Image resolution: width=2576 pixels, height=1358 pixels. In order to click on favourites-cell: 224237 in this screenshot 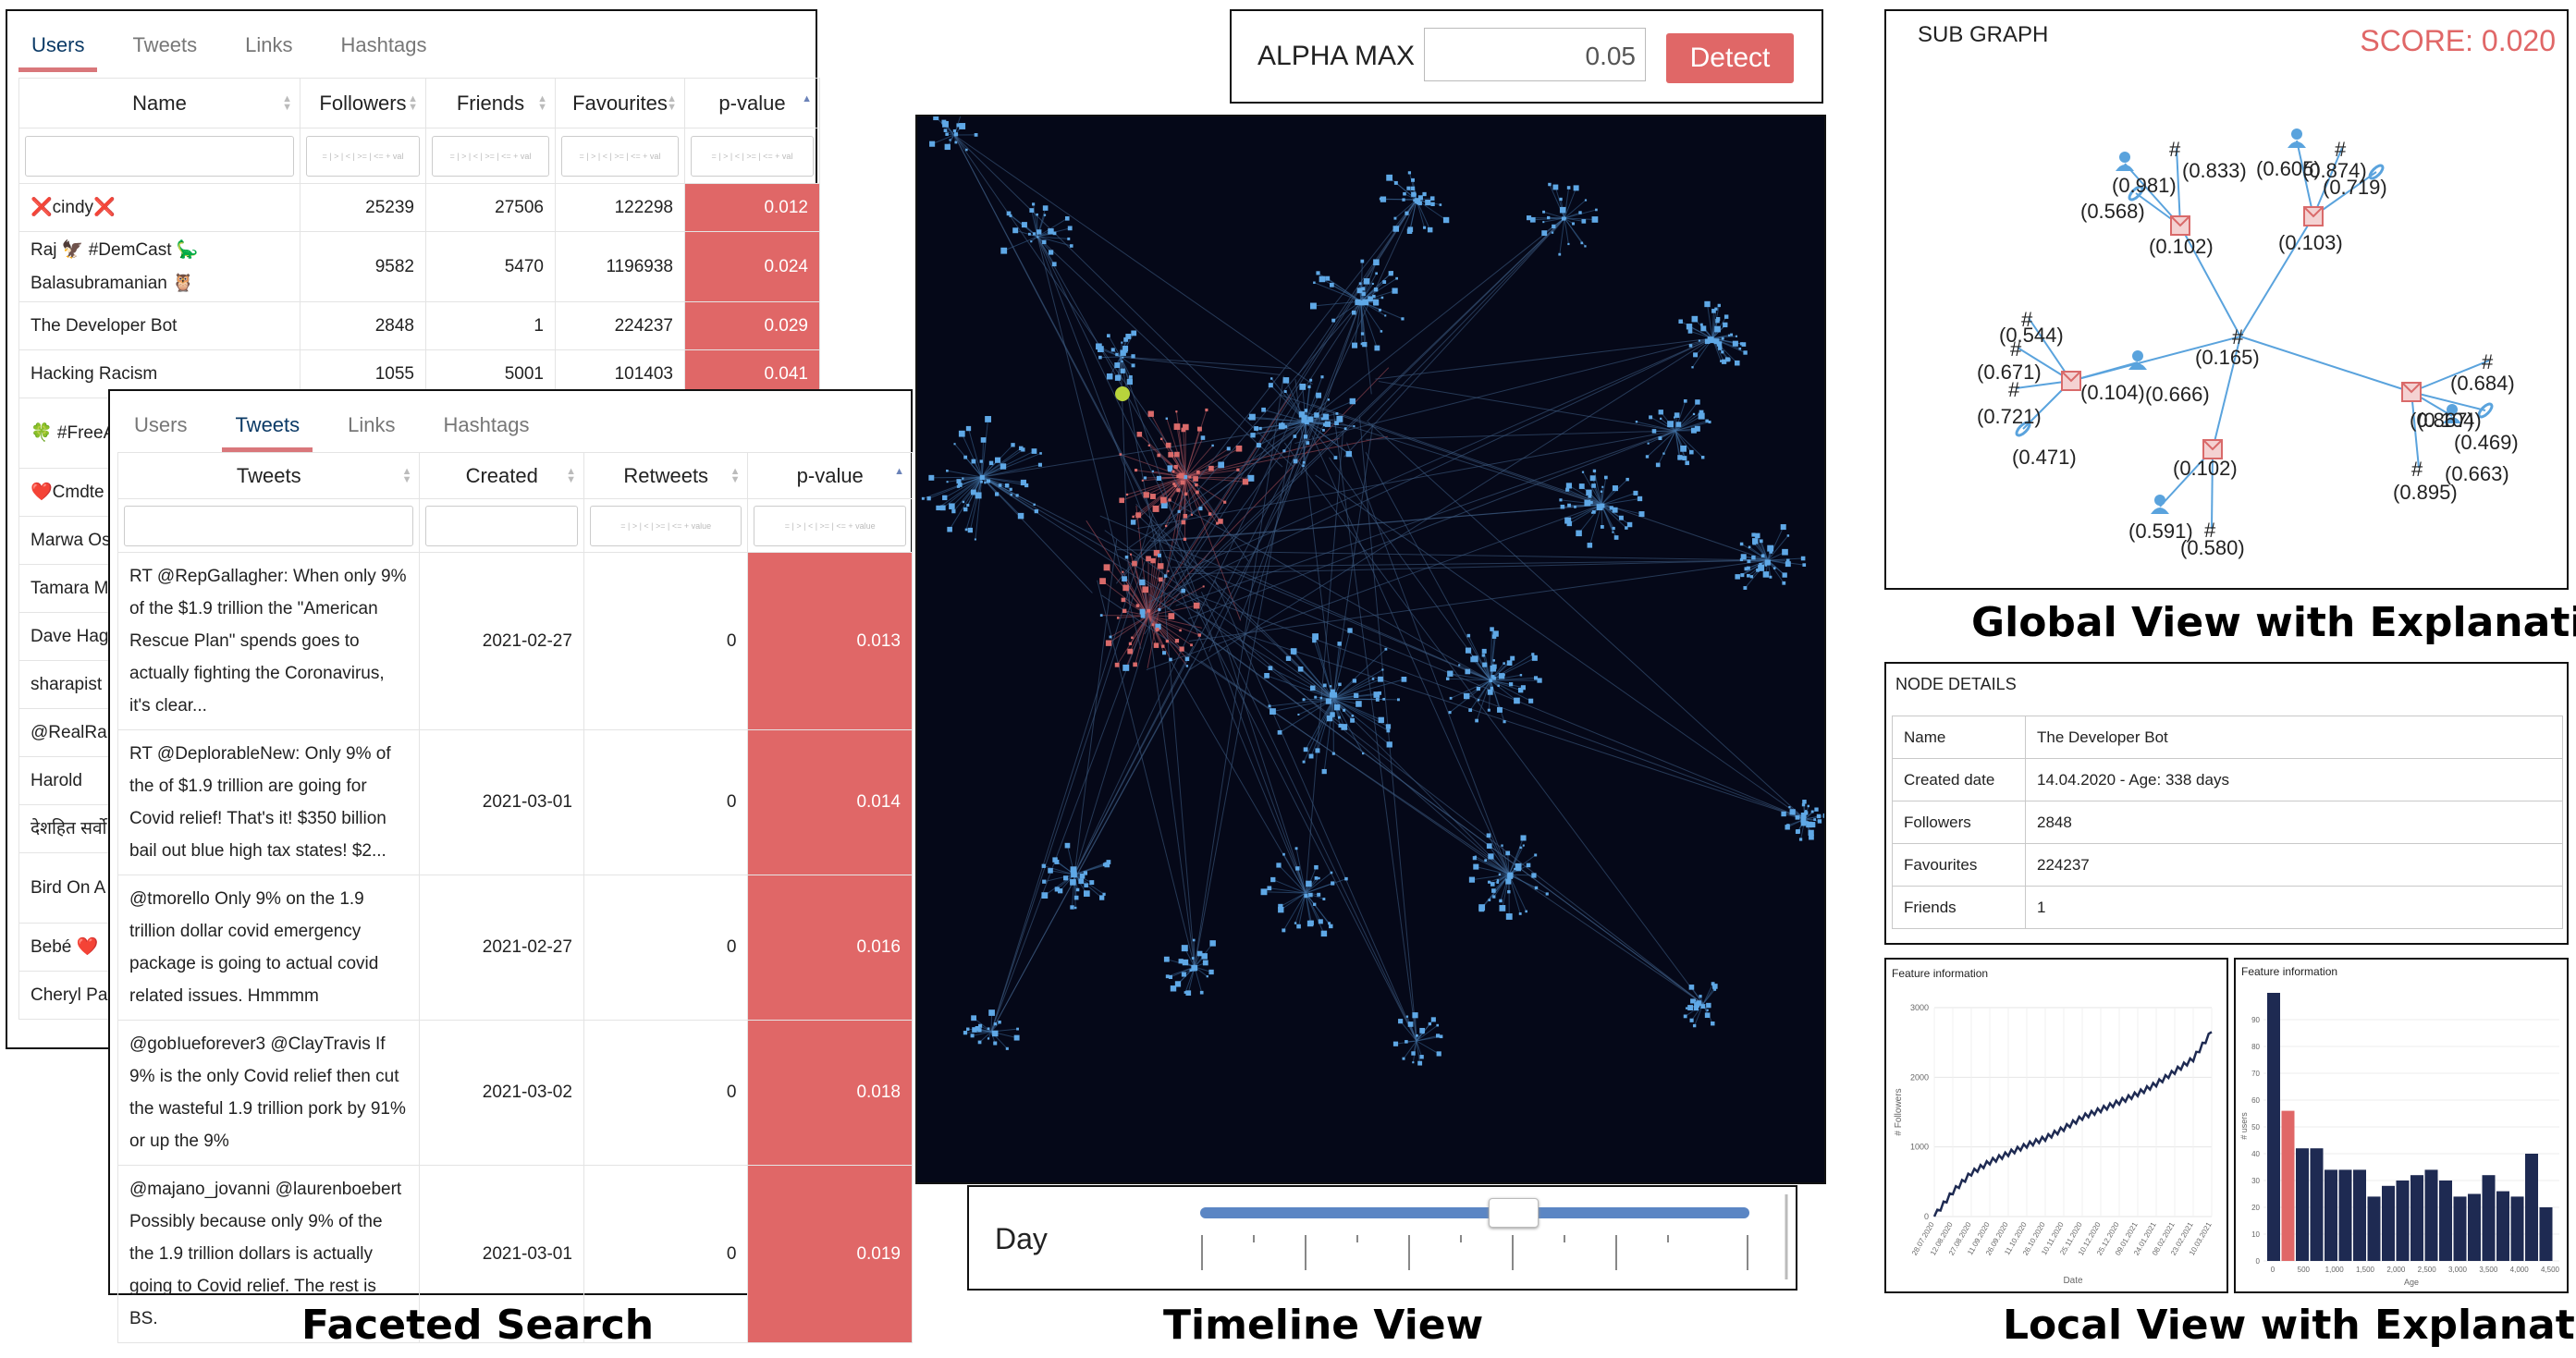, I will do `click(620, 325)`.